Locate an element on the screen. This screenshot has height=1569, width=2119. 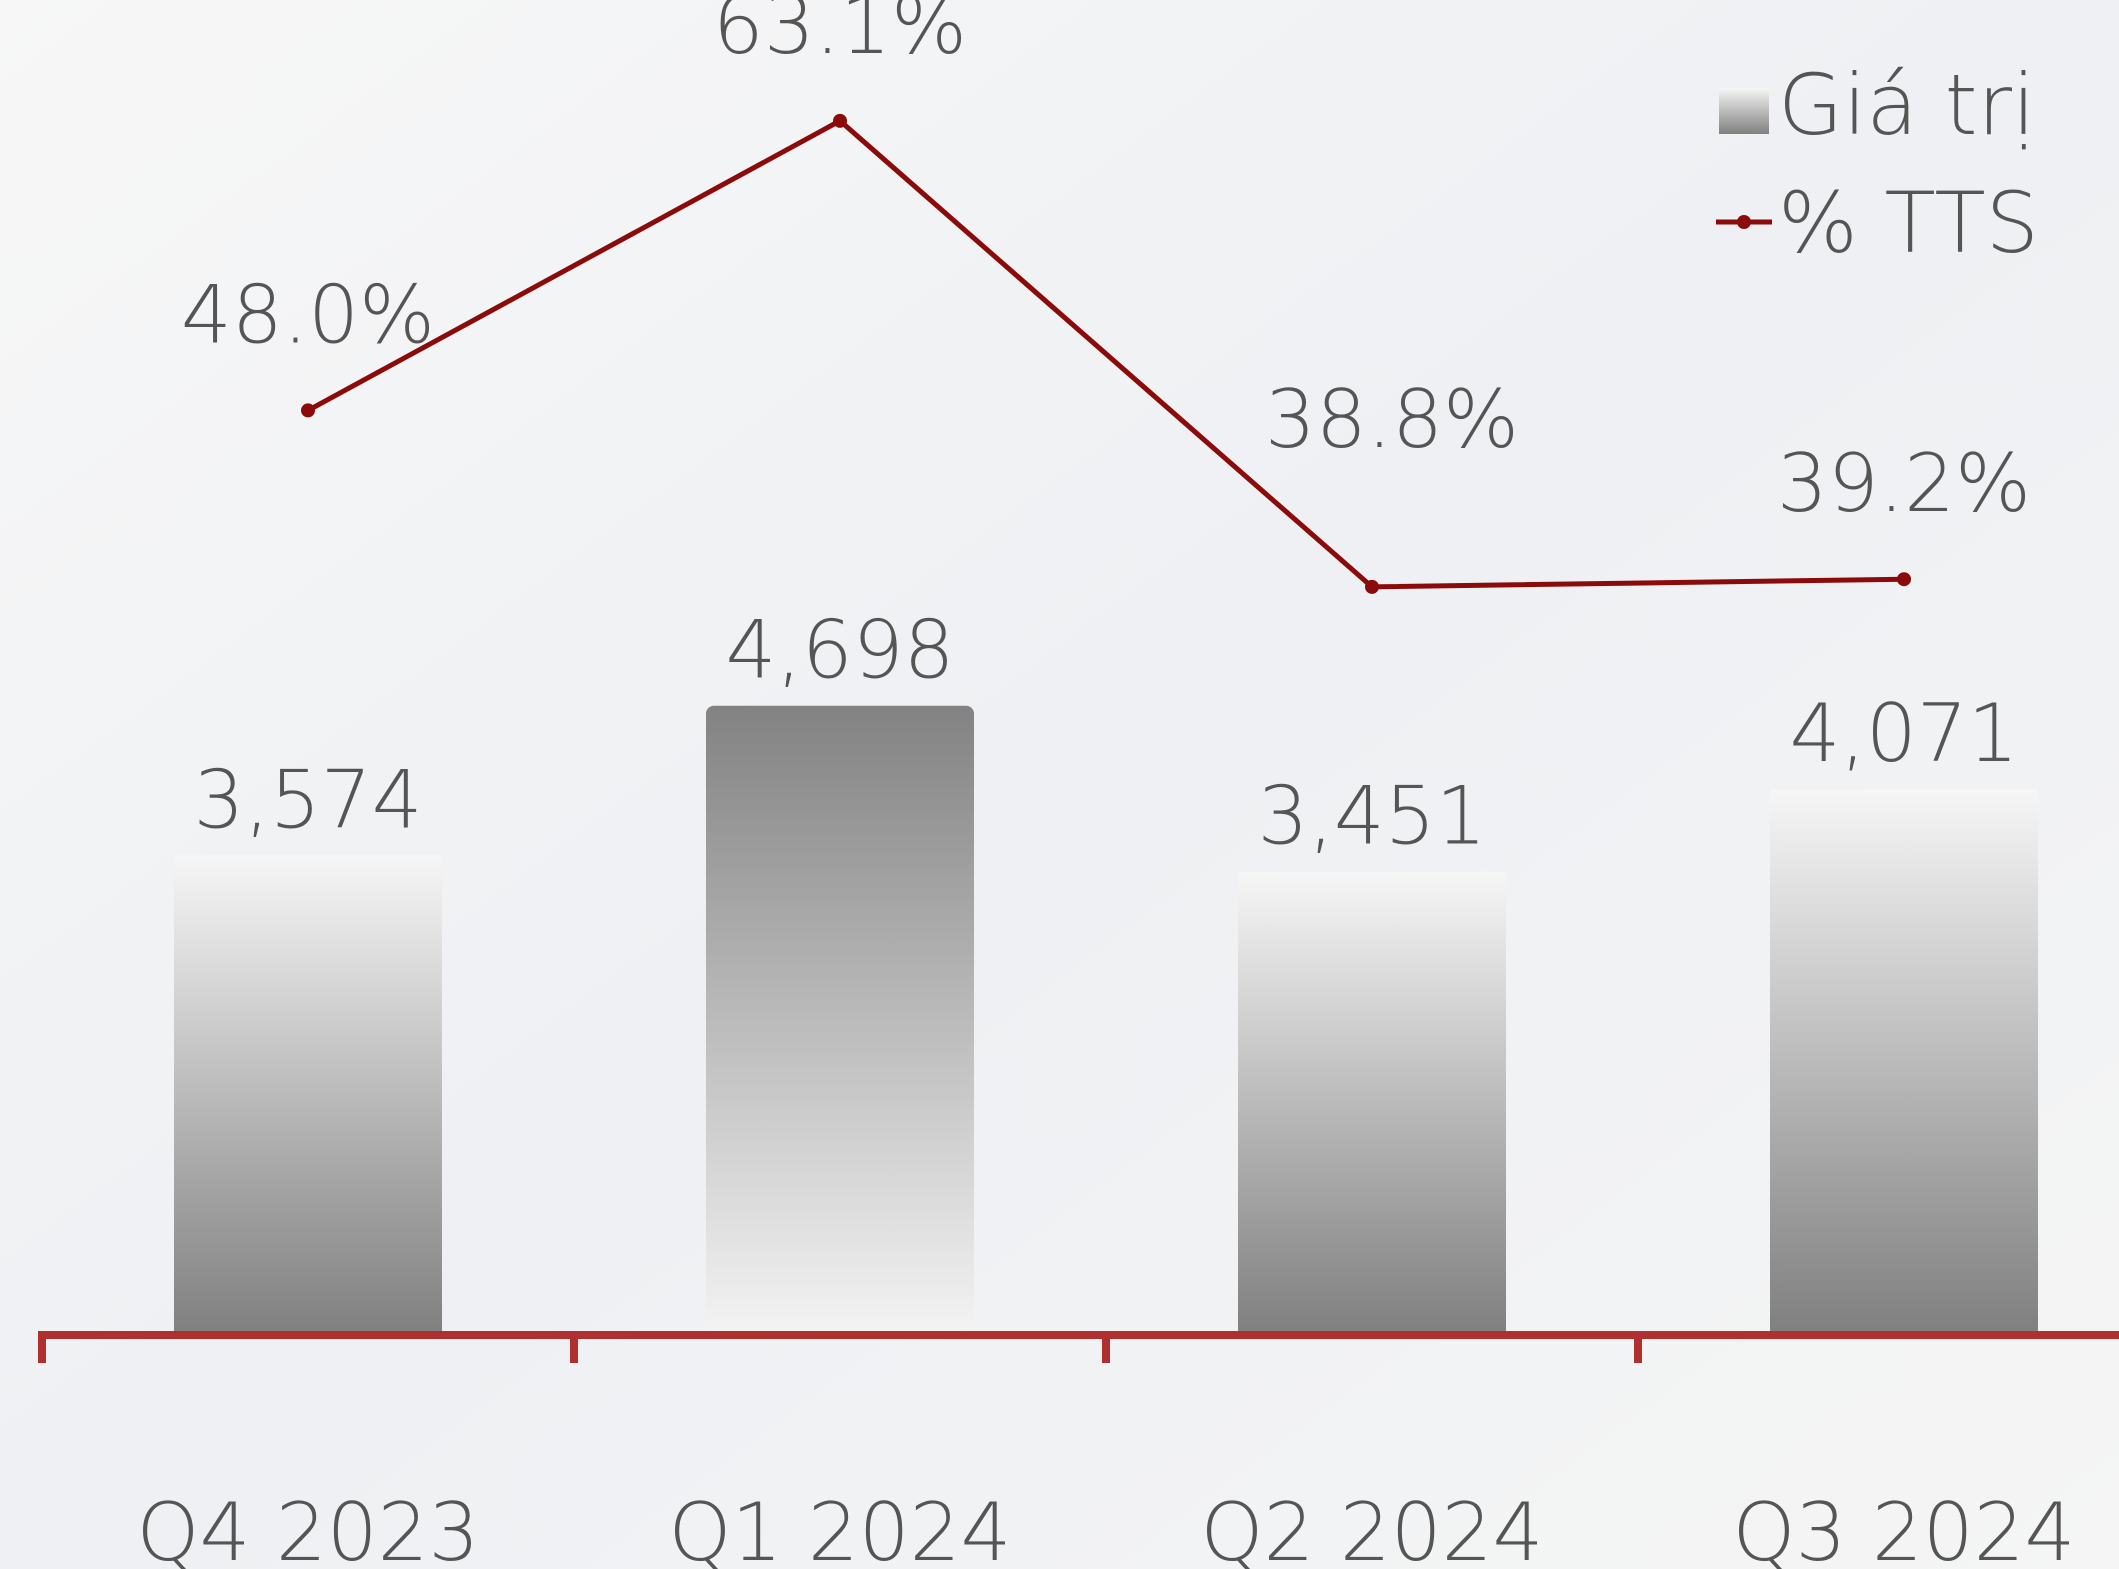
x-tick-label: Q2 2024 is located at coordinates (1372, 1527).